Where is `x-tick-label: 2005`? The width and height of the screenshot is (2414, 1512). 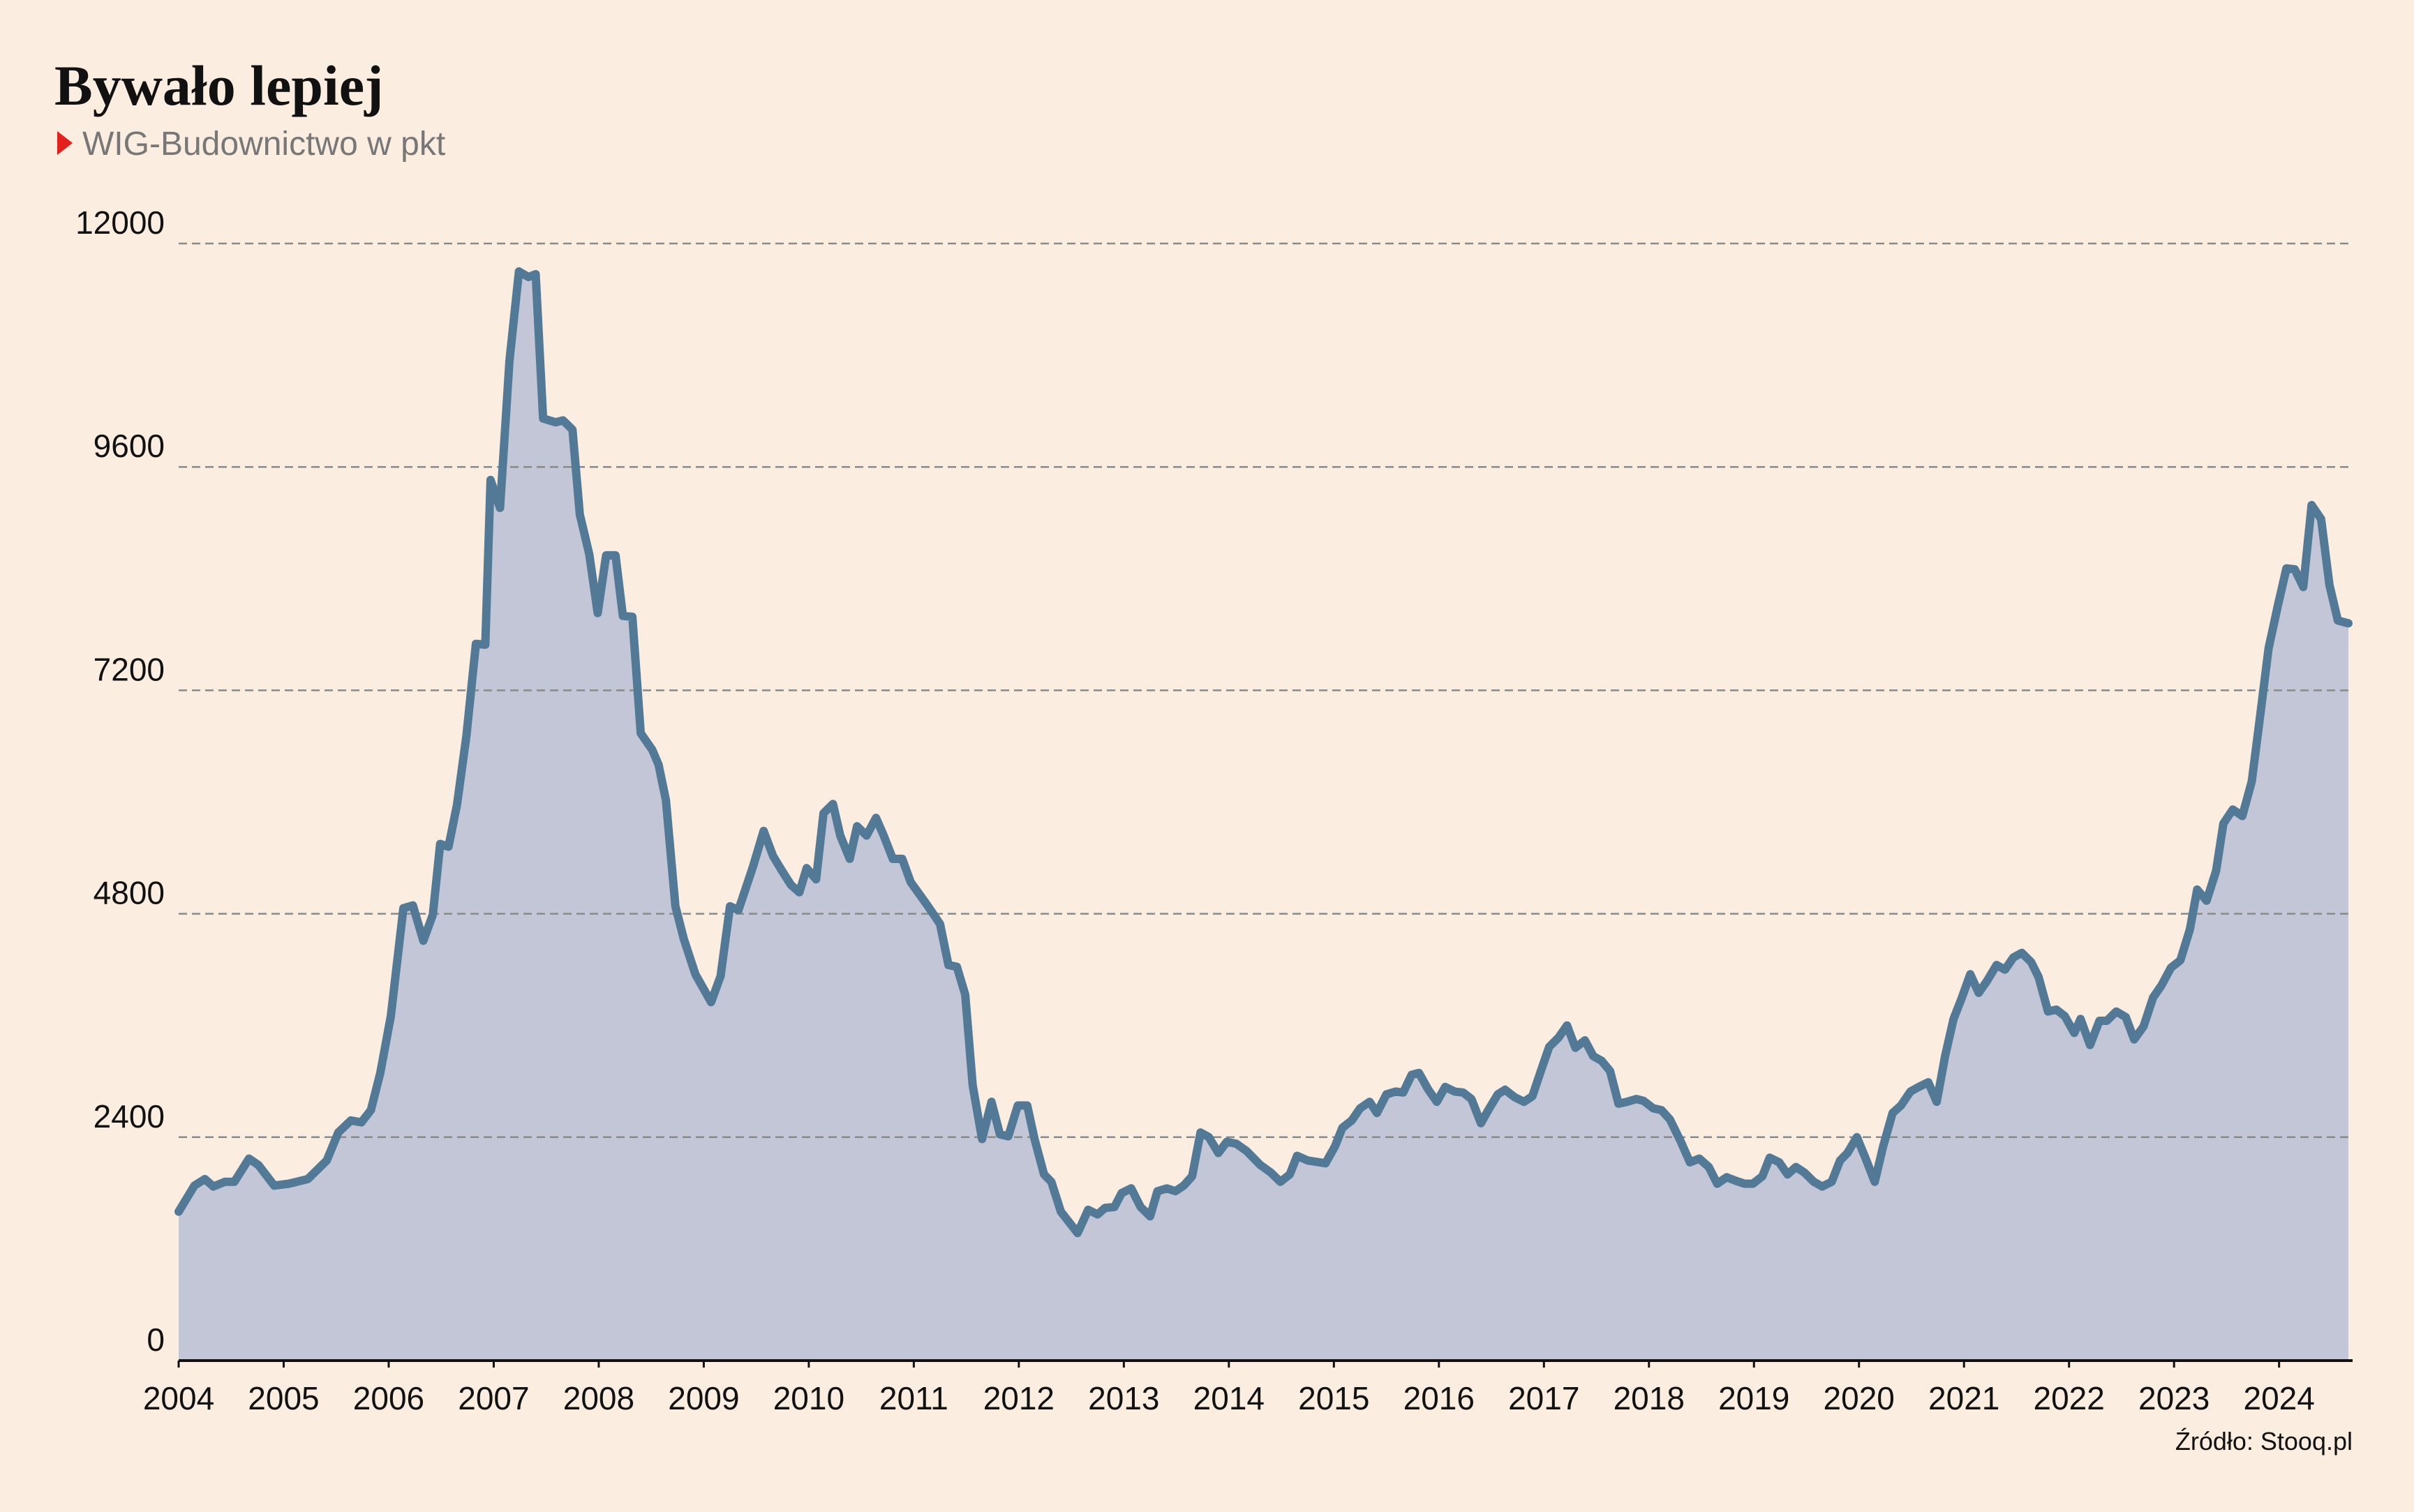
x-tick-label: 2005 is located at coordinates (284, 1398).